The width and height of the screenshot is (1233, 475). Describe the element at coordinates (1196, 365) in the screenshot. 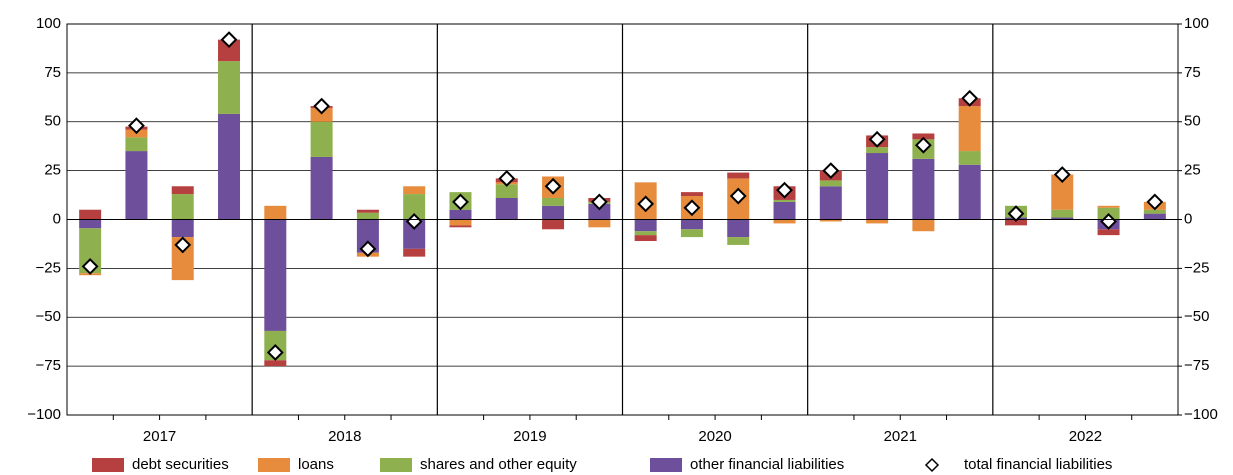

I see `y2-tick-label: −75` at that location.